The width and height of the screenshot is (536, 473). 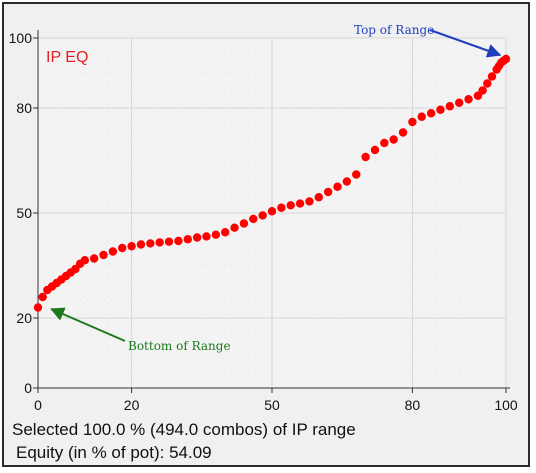 I want to click on y-tick-label: 80, so click(x=24, y=108).